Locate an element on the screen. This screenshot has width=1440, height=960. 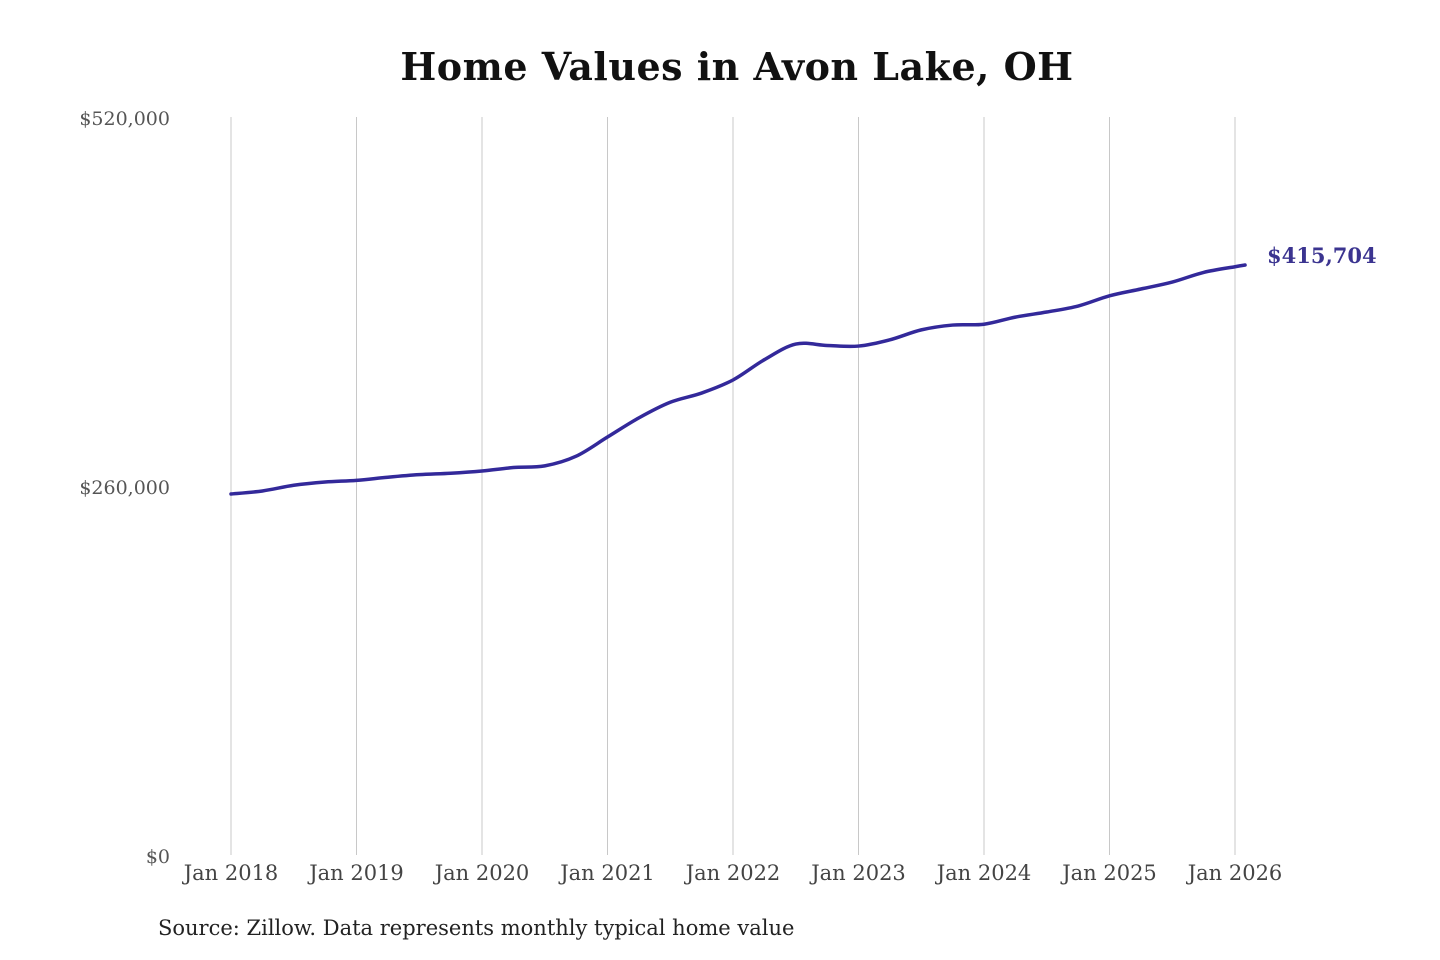
y-tick-label: $260,000 is located at coordinates (124, 488).